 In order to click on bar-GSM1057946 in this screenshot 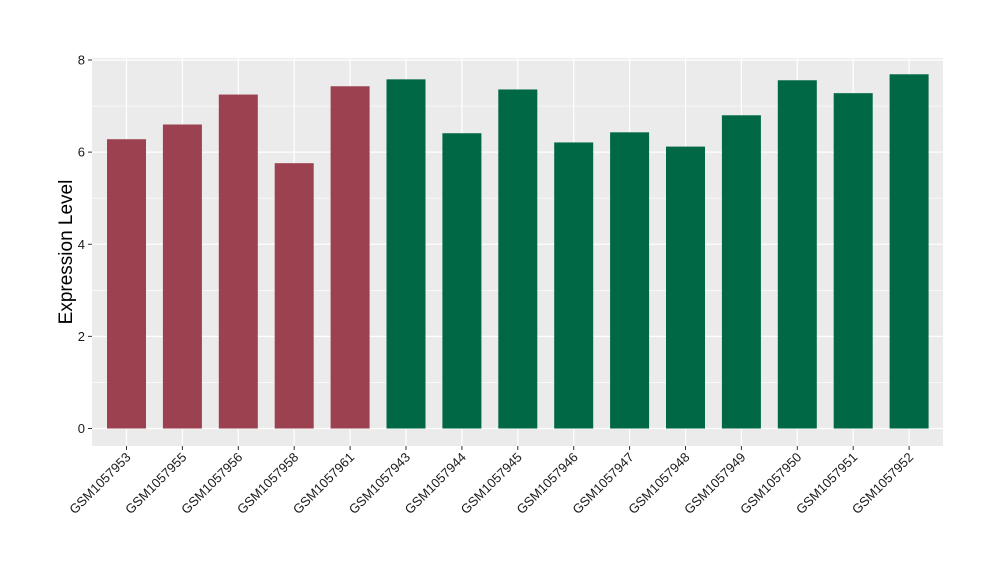, I will do `click(574, 285)`.